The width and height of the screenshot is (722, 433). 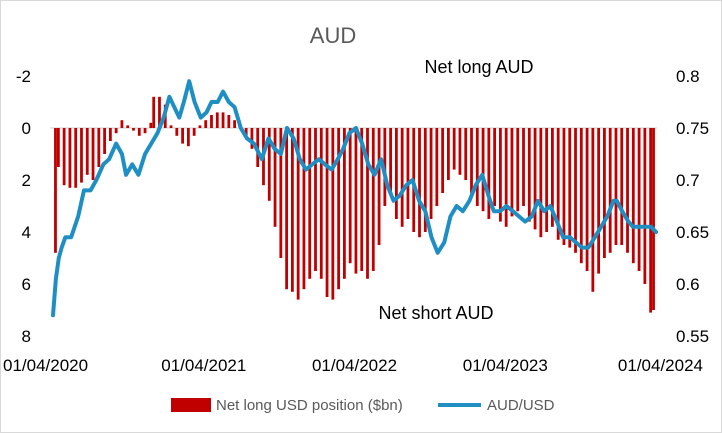 I want to click on x-tick-label: 01/04/2022, so click(x=354, y=365).